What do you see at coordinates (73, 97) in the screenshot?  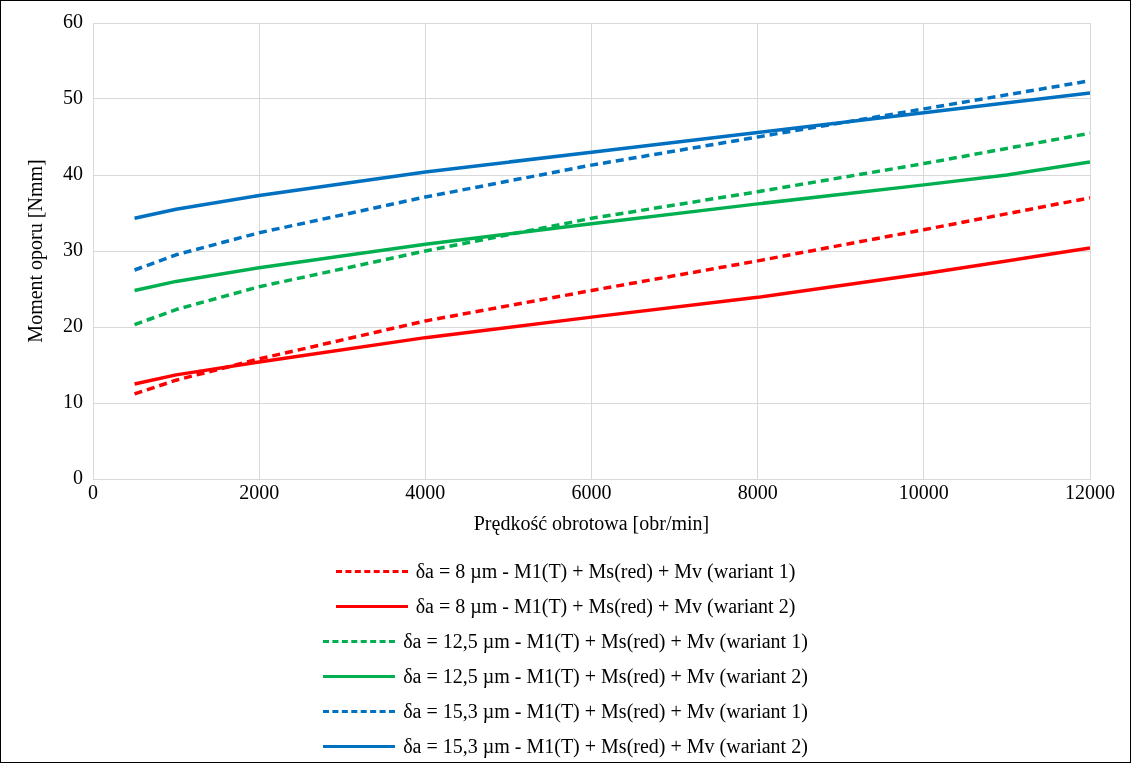 I see `y-tick-label: 50` at bounding box center [73, 97].